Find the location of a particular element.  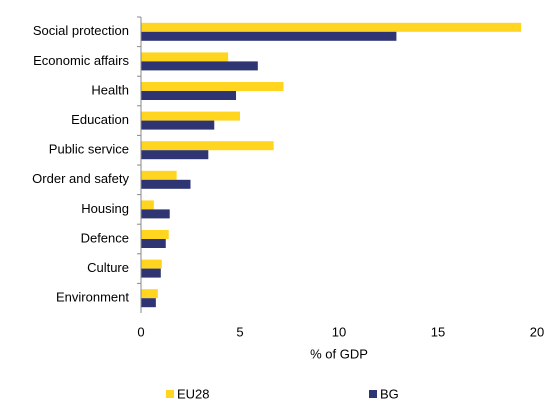

y-tick-label: Housing is located at coordinates (105, 208).